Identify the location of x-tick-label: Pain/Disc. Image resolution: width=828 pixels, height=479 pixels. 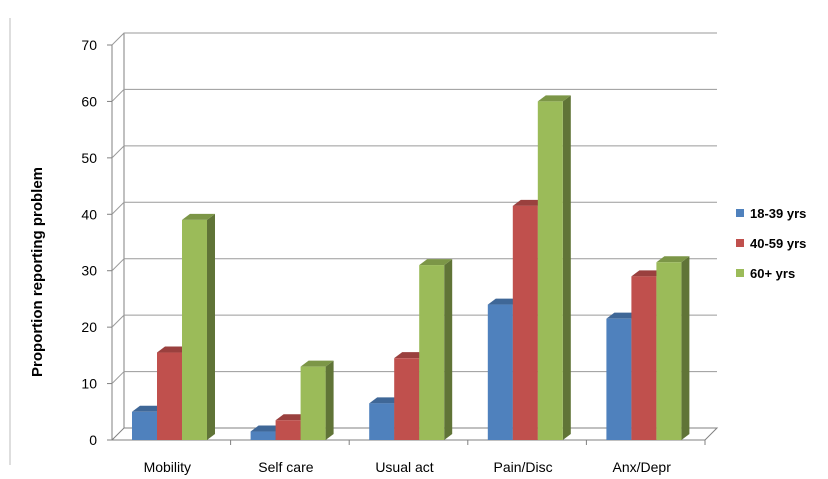
(523, 467).